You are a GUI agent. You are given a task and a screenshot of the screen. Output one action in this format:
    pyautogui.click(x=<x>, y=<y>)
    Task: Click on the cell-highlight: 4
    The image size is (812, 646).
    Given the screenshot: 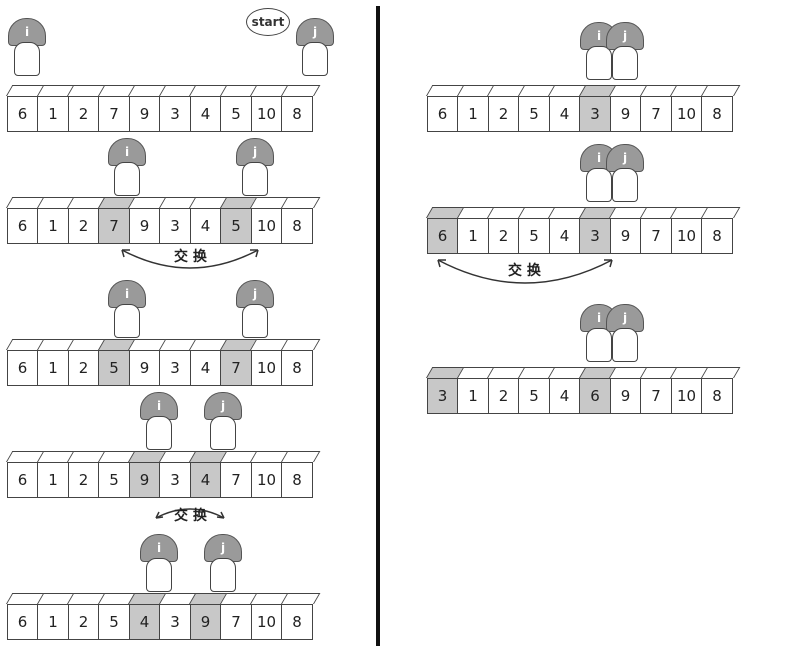 What is the action you would take?
    pyautogui.click(x=205, y=480)
    